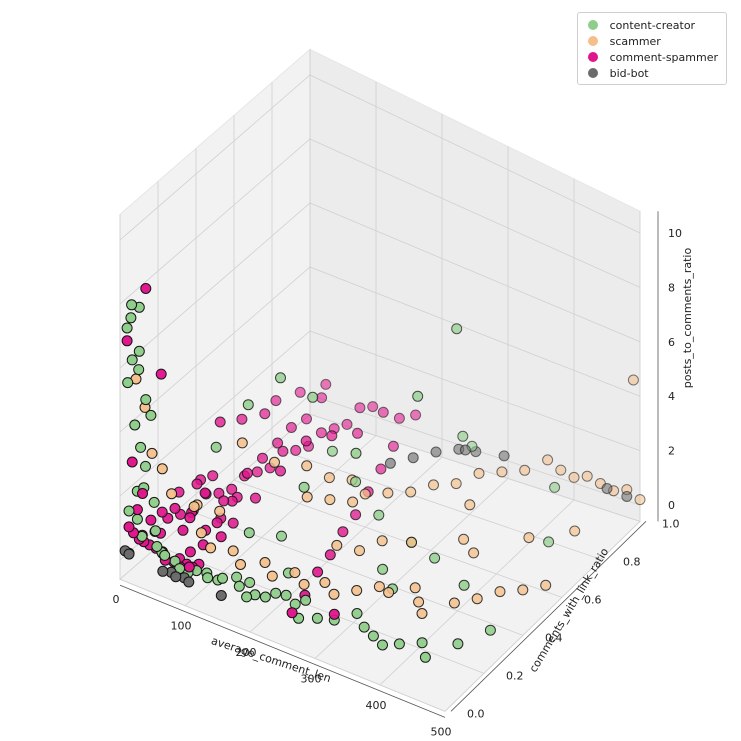 The width and height of the screenshot is (741, 741). I want to click on z-axis-label: posts_to_comments_ratio, so click(687, 318).